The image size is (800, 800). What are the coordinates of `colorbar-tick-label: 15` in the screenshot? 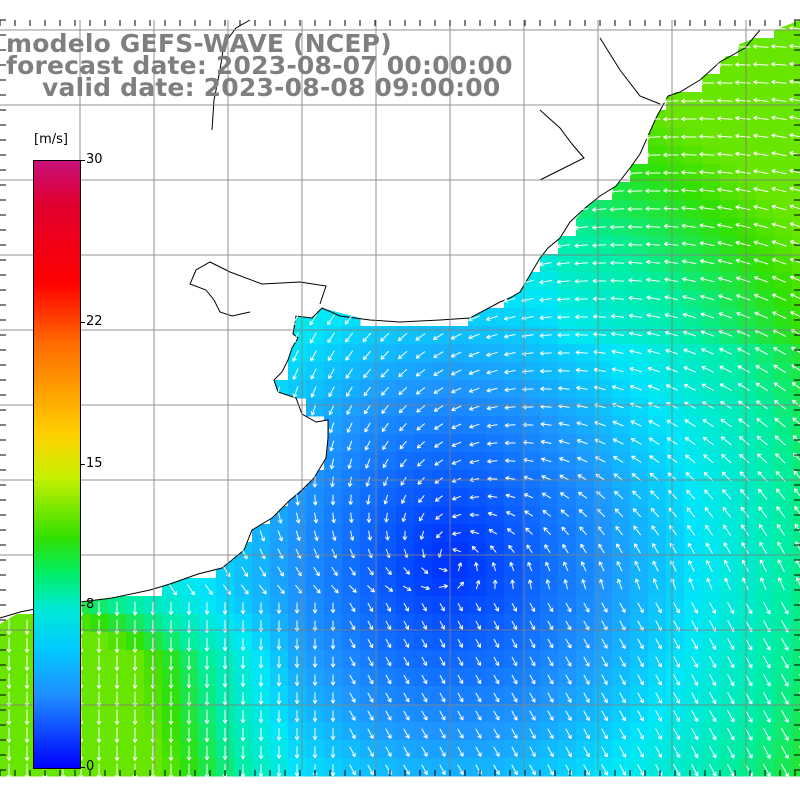 It's located at (94, 463).